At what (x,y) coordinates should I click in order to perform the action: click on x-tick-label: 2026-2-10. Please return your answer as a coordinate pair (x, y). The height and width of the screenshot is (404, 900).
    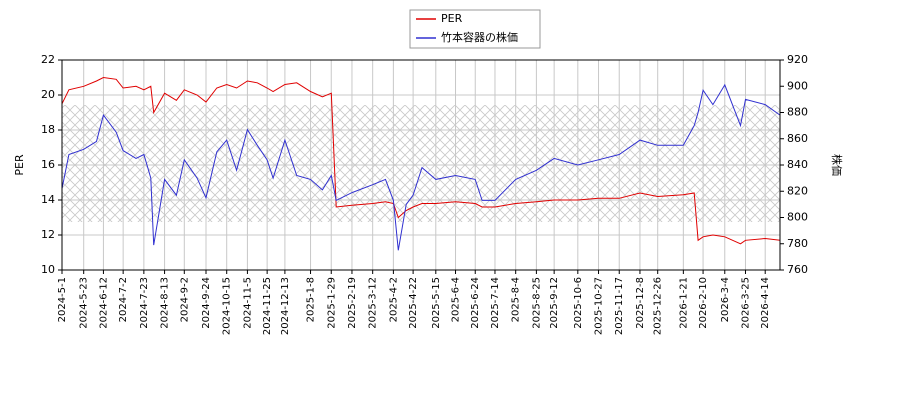
    Looking at the image, I should click on (703, 303).